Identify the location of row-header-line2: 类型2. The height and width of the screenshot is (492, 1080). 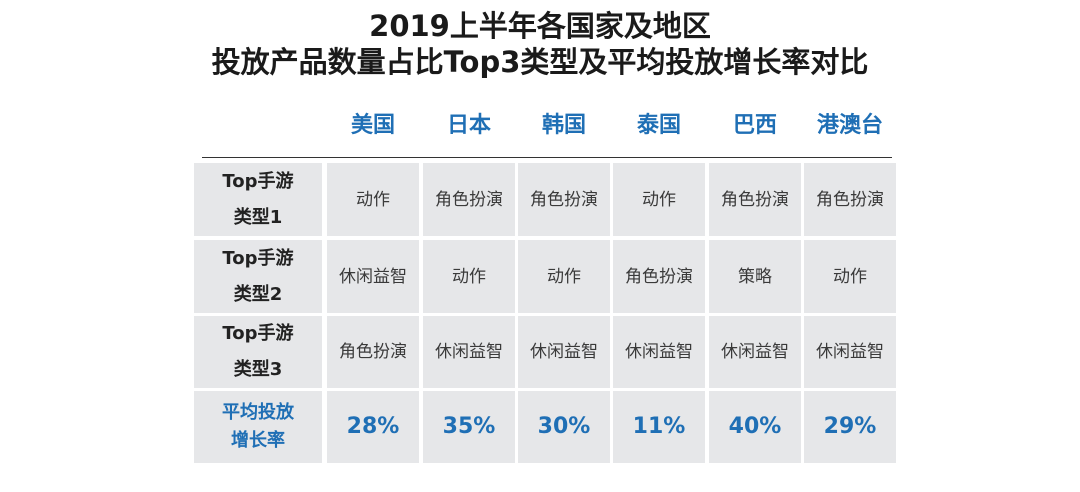
(258, 294).